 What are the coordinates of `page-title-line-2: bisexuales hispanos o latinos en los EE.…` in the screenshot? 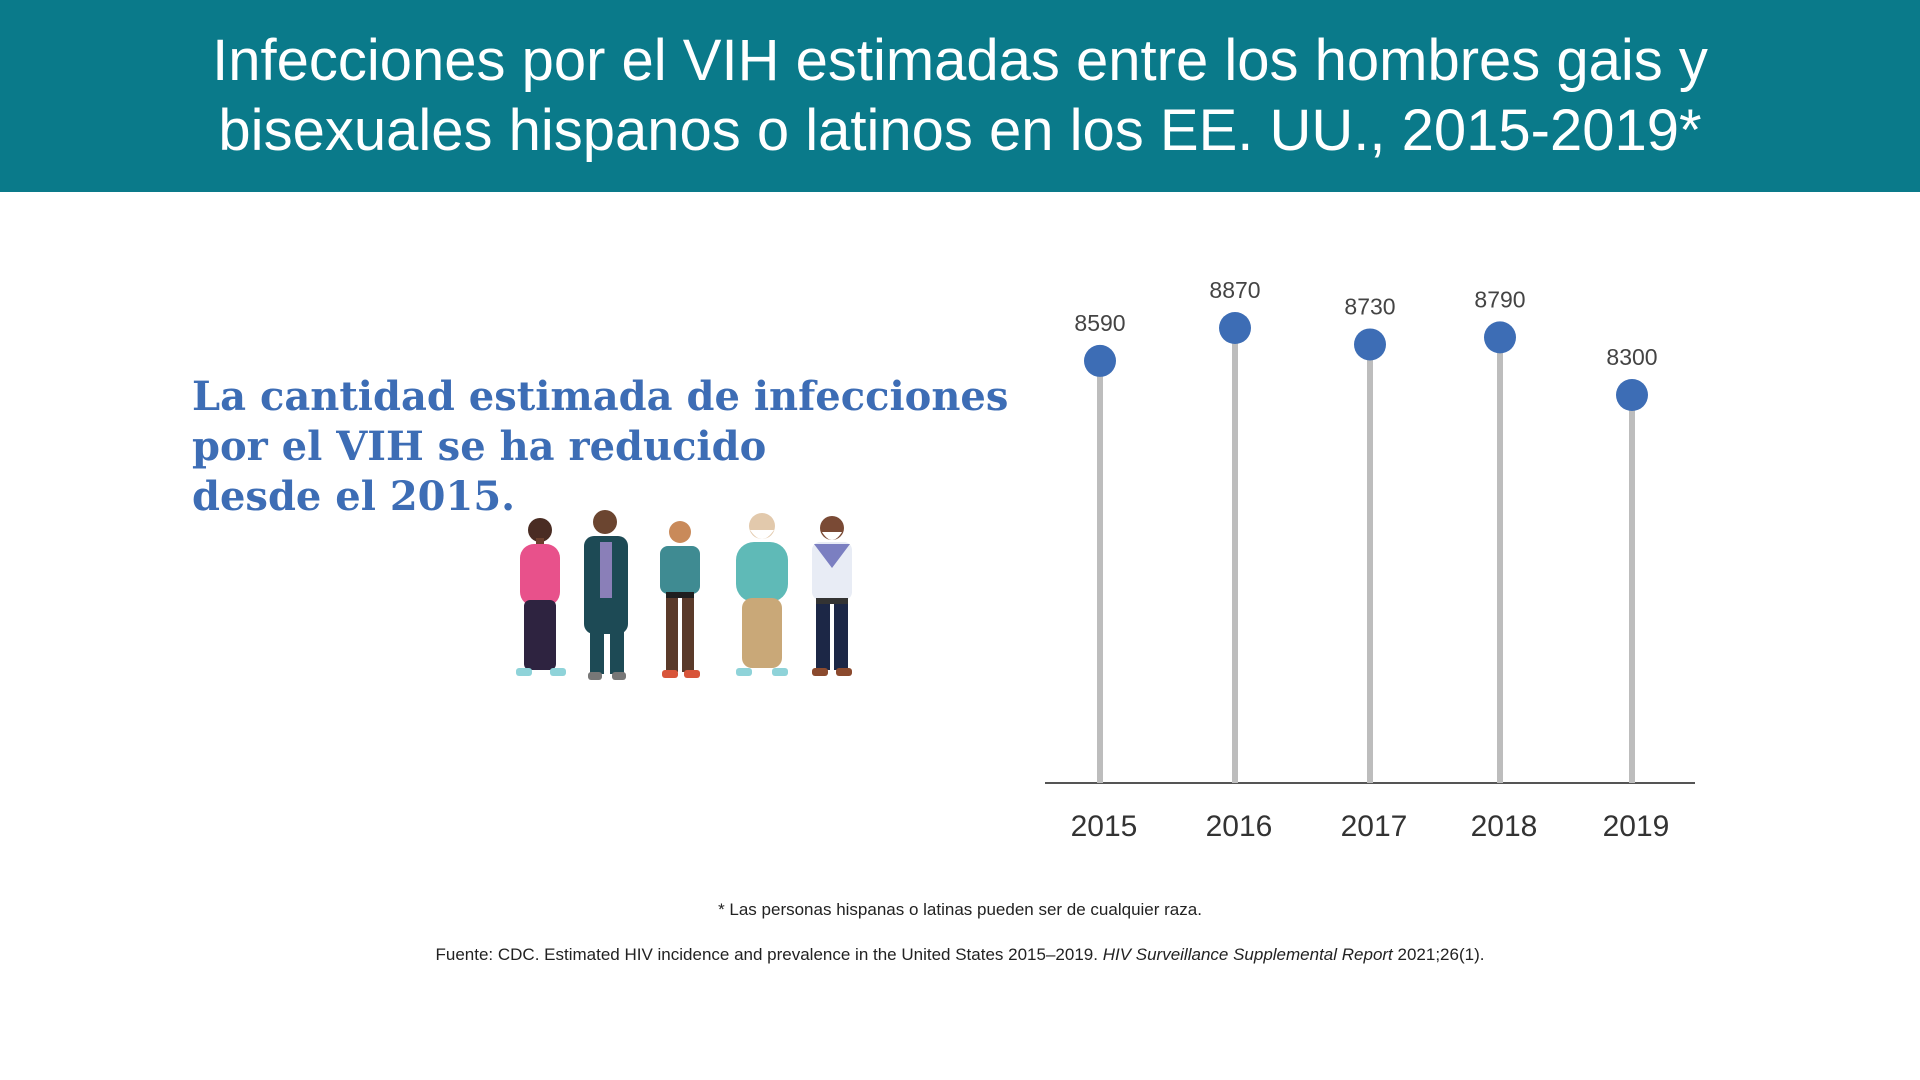 It's located at (960, 130).